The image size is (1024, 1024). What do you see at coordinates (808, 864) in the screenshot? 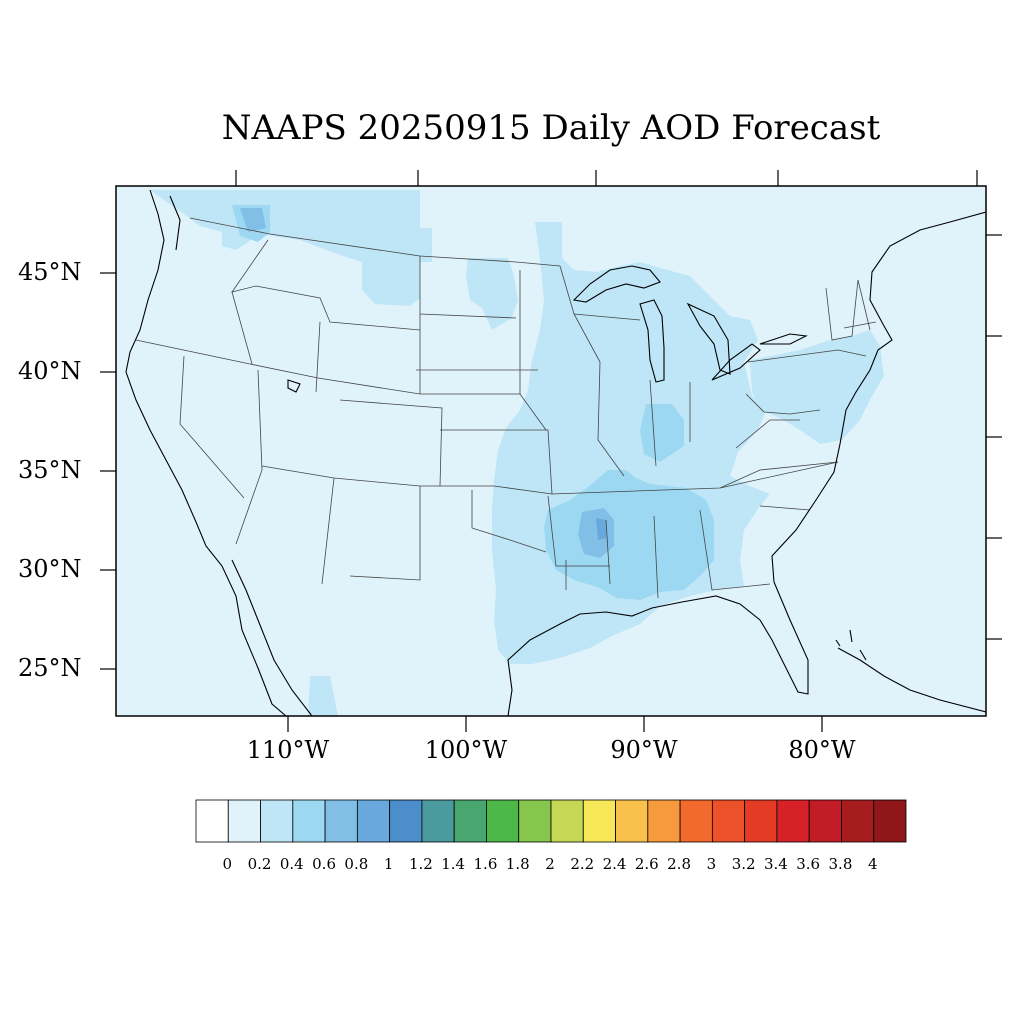
I see `colorbar-label: 3.6` at bounding box center [808, 864].